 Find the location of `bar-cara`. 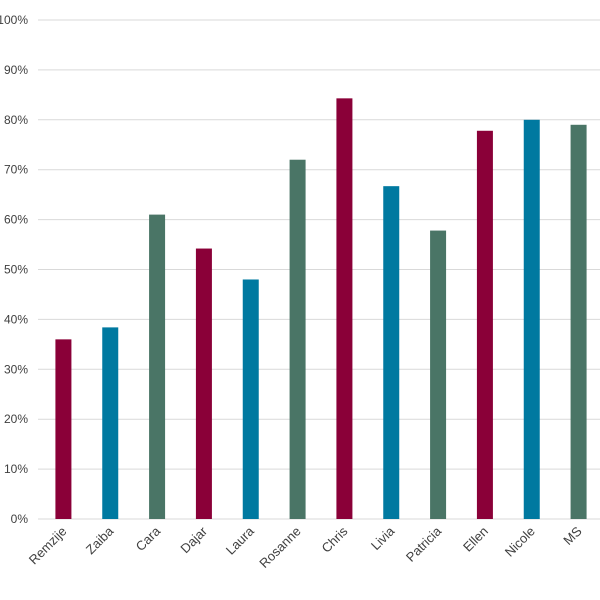

bar-cara is located at coordinates (157, 367).